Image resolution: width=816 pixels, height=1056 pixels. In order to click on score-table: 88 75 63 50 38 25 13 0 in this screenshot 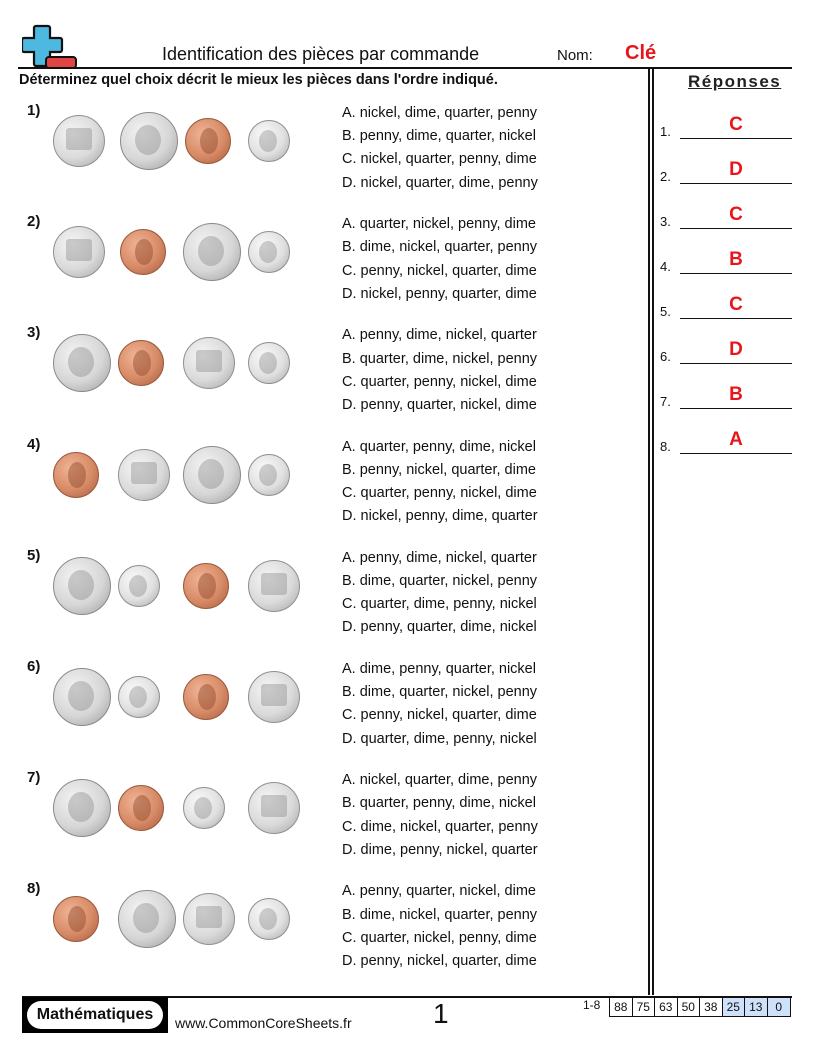, I will do `click(700, 1007)`.